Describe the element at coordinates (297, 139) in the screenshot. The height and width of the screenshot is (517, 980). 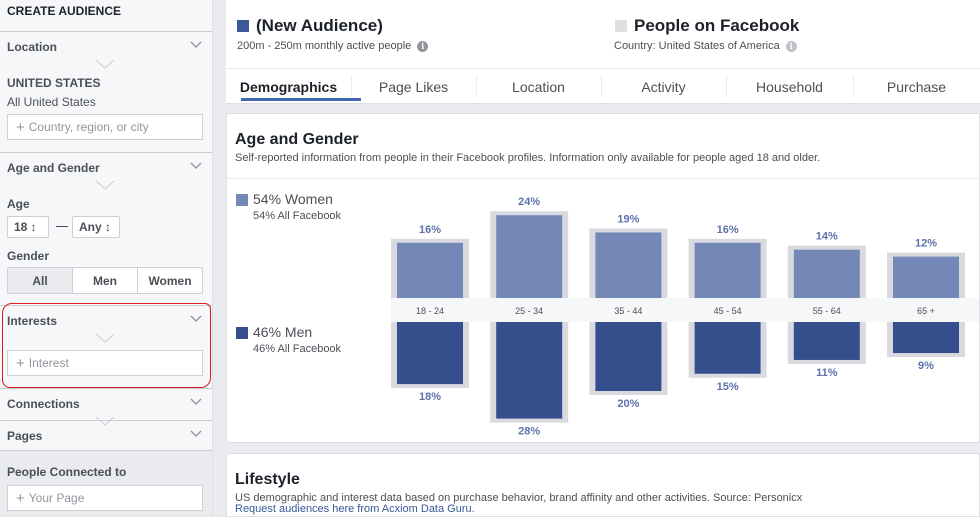
I see `age-gender-title: Age and Gender` at that location.